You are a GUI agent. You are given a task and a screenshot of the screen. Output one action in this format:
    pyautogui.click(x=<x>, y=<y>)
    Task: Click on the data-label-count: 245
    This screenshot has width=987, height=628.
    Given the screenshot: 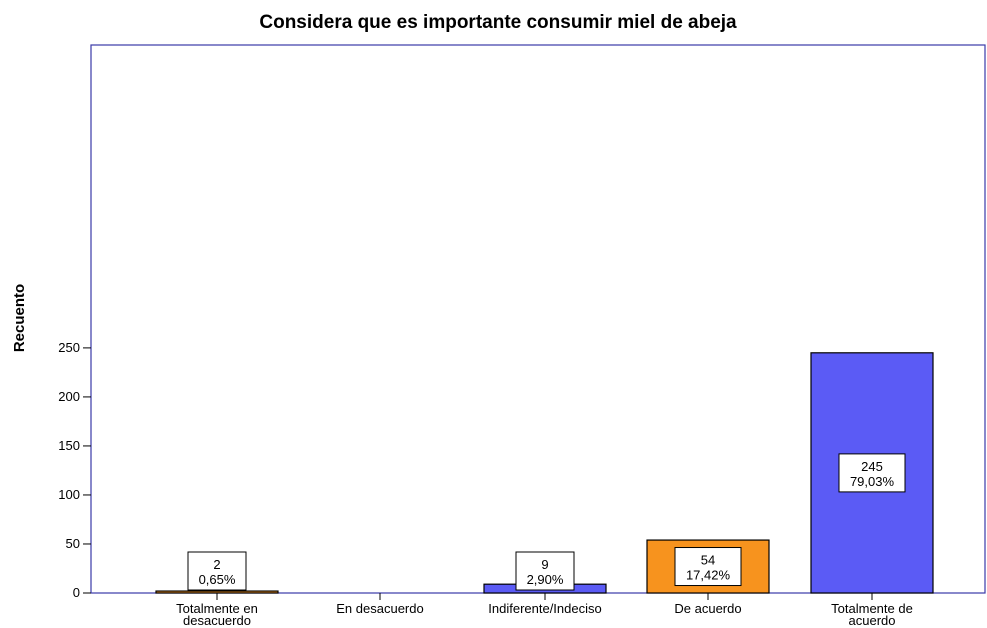 What is the action you would take?
    pyautogui.click(x=872, y=466)
    